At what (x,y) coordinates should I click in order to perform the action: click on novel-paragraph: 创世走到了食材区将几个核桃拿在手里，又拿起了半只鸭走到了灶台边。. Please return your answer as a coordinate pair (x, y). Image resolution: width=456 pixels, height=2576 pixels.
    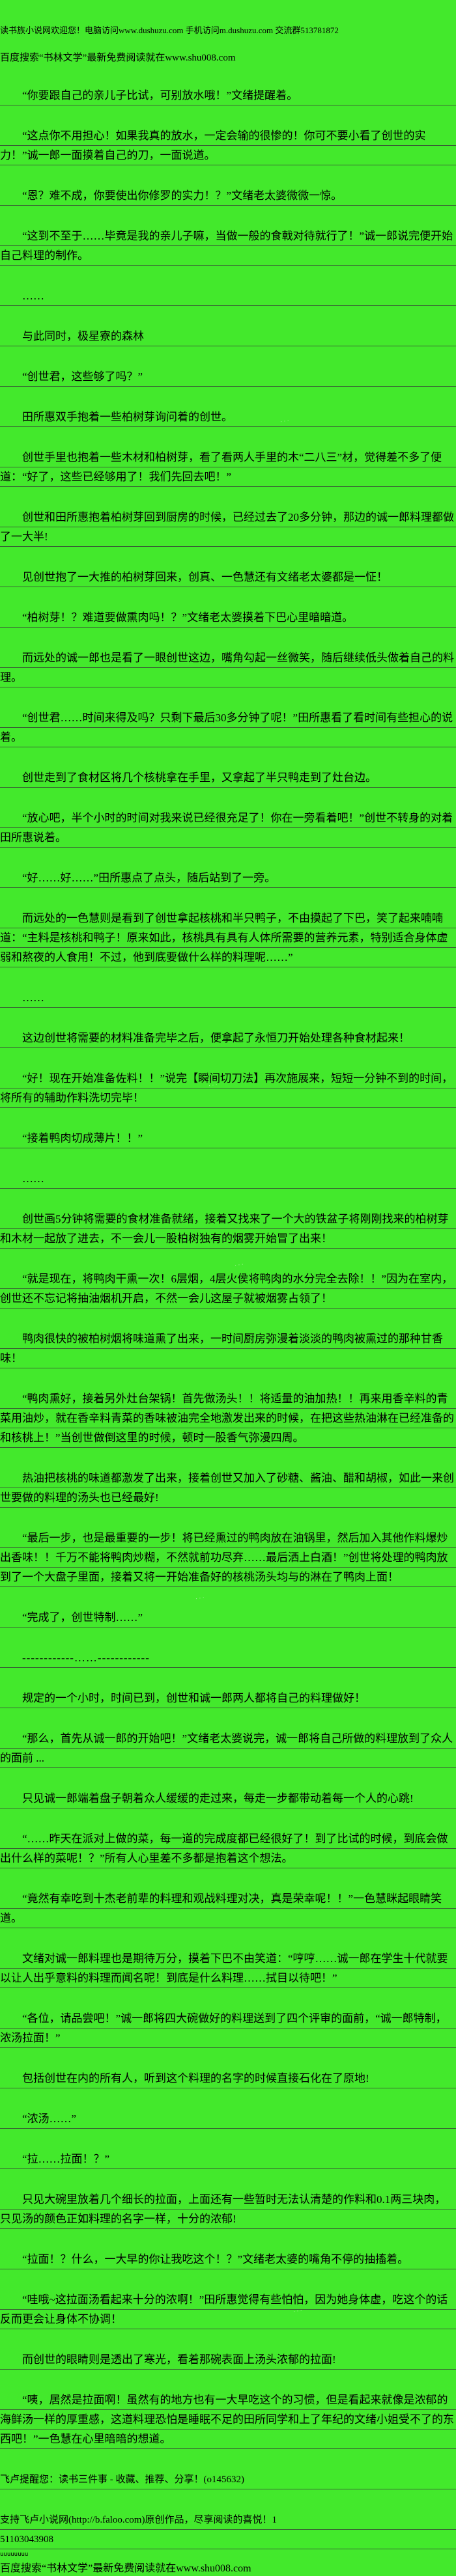
    Looking at the image, I should click on (228, 778).